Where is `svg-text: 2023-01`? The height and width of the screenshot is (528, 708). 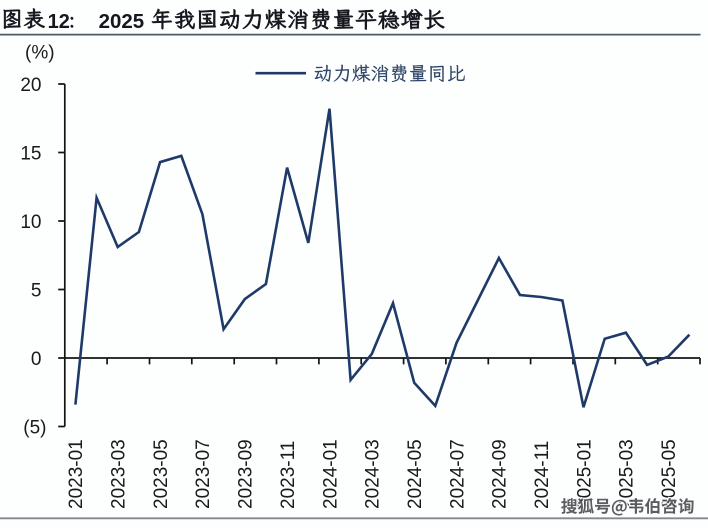
svg-text: 2023-01 is located at coordinates (76, 474).